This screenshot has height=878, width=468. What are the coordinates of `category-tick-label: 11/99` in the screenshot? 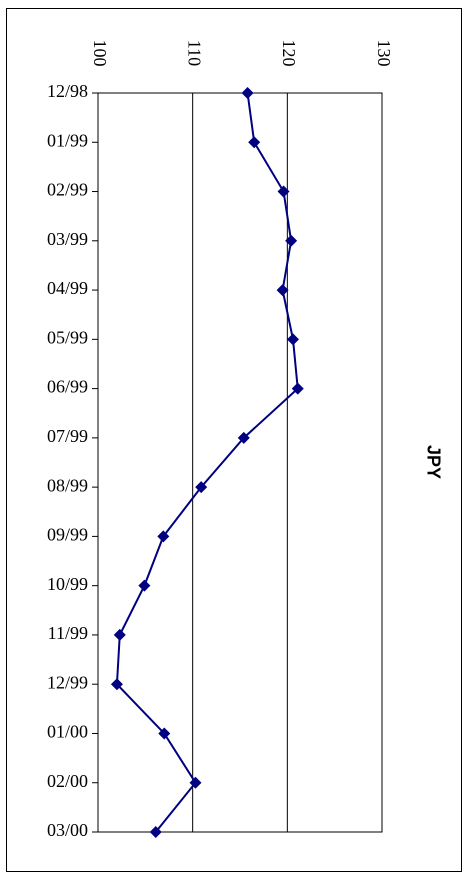 It's located at (68, 633).